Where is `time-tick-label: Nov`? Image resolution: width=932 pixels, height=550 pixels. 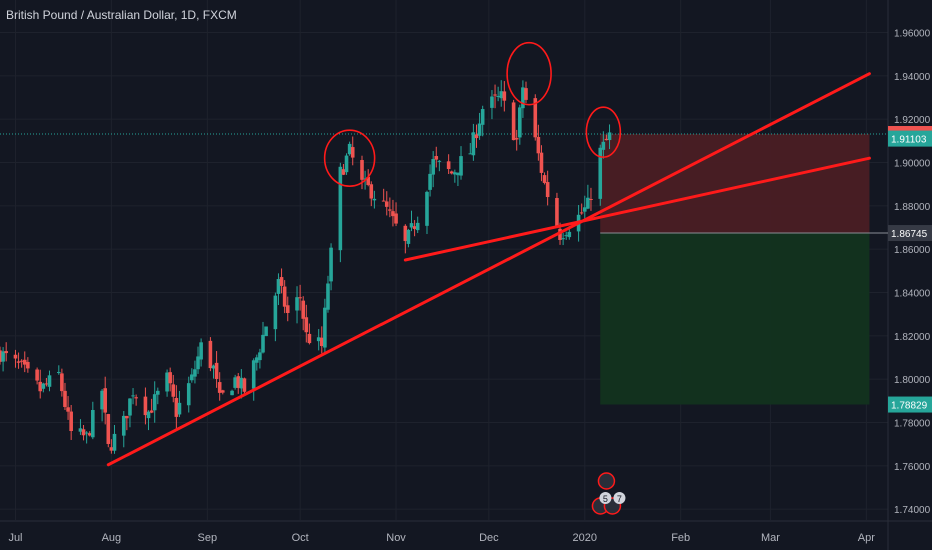 time-tick-label: Nov is located at coordinates (396, 538).